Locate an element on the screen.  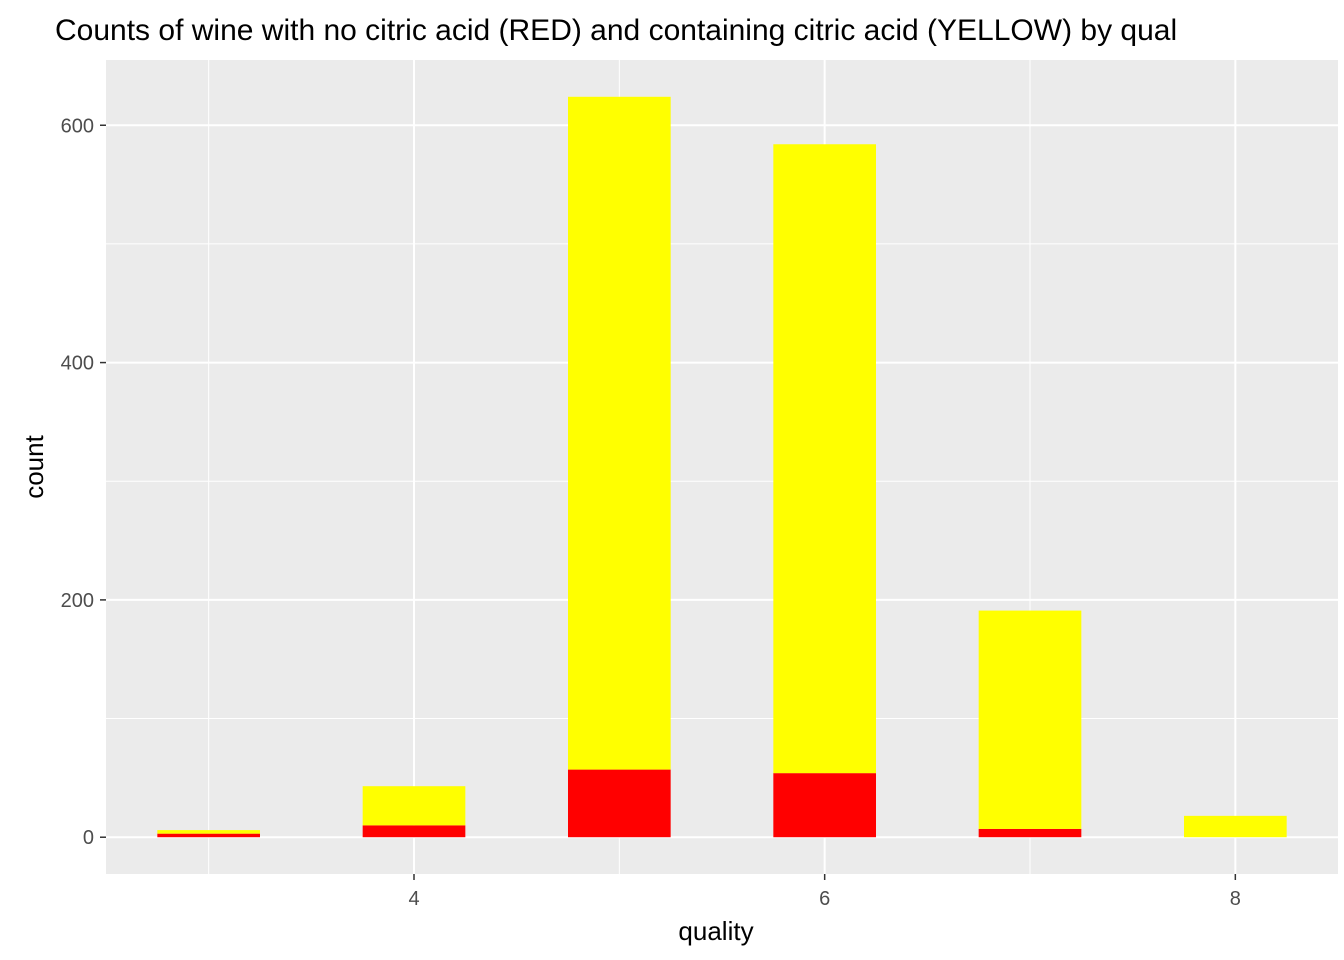
x-tick-label: 8 is located at coordinates (1235, 899).